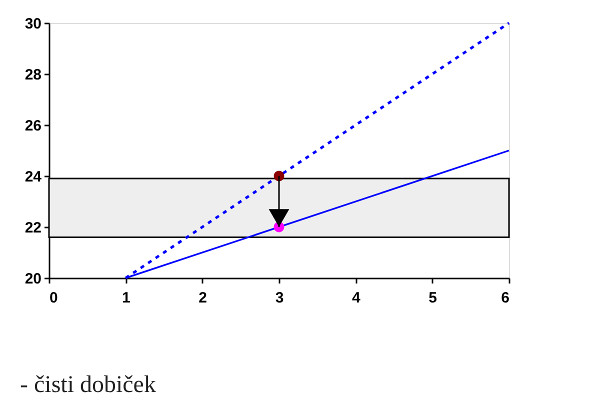 This screenshot has width=598, height=403. I want to click on x-tick-label: 3, so click(279, 298).